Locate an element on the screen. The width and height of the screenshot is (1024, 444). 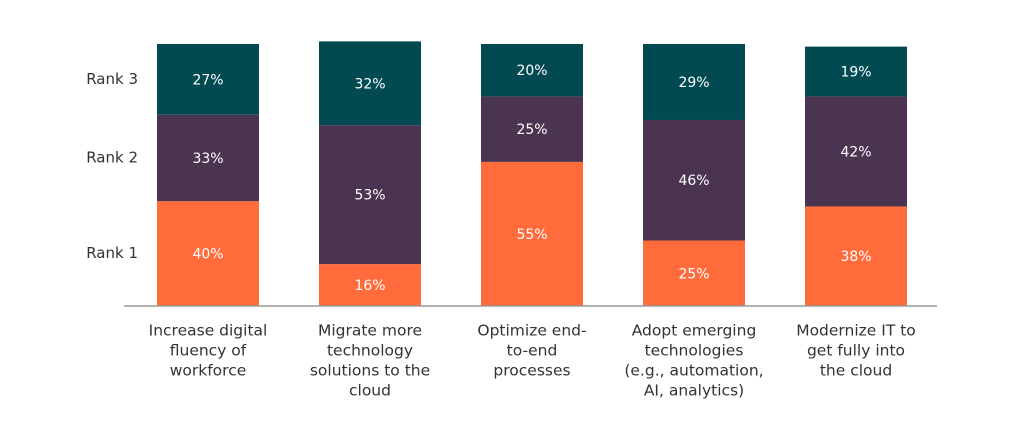
value-label: 29% is located at coordinates (693, 83).